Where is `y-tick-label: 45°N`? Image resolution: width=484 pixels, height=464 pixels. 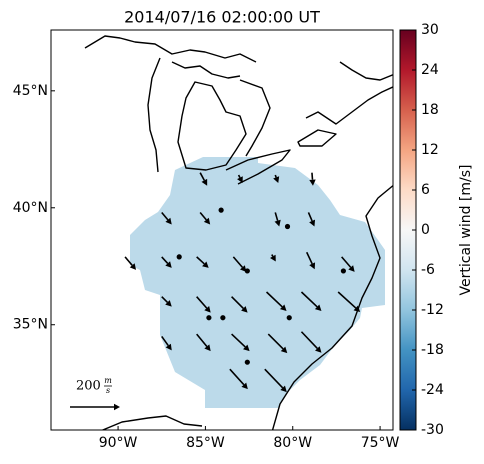
y-tick-label: 45°N is located at coordinates (30, 91).